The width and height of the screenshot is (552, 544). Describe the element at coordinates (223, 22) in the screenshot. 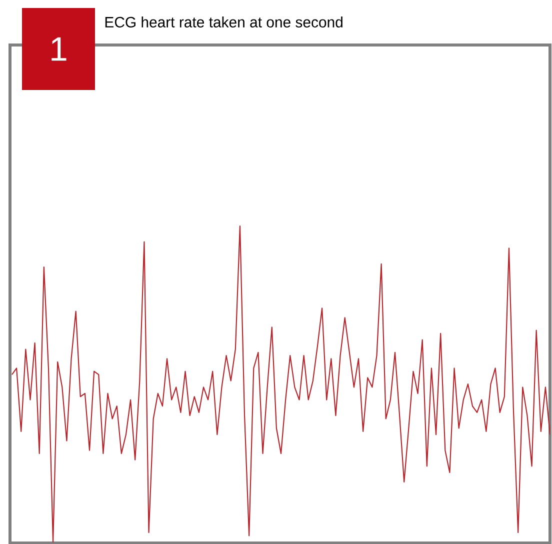

I see `chart-title: ECG heart rate taken at one second` at that location.